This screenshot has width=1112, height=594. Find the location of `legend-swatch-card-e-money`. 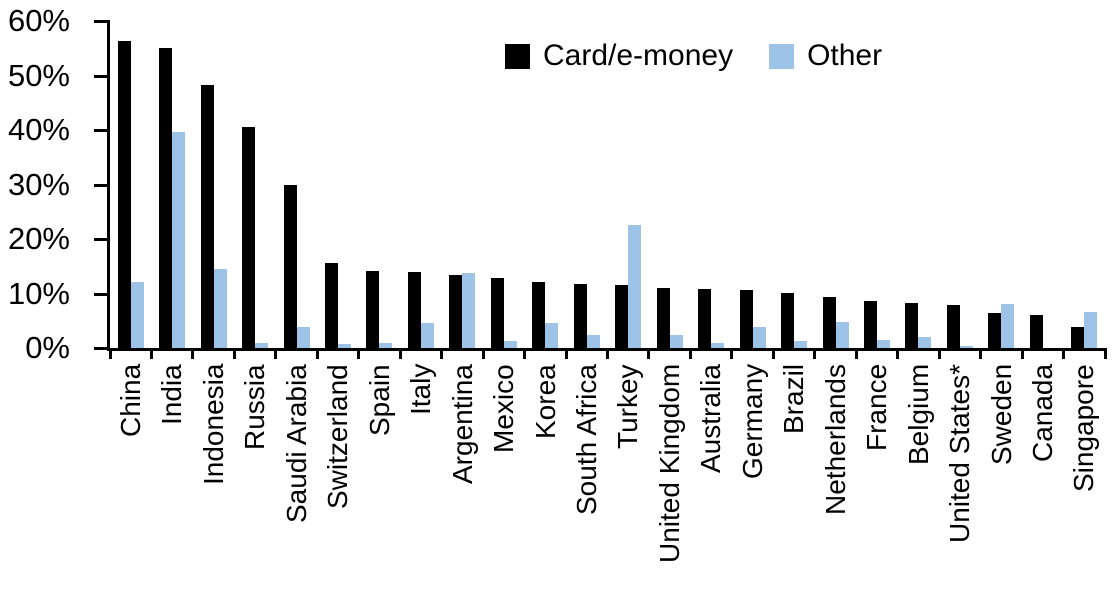

legend-swatch-card-e-money is located at coordinates (517, 56).